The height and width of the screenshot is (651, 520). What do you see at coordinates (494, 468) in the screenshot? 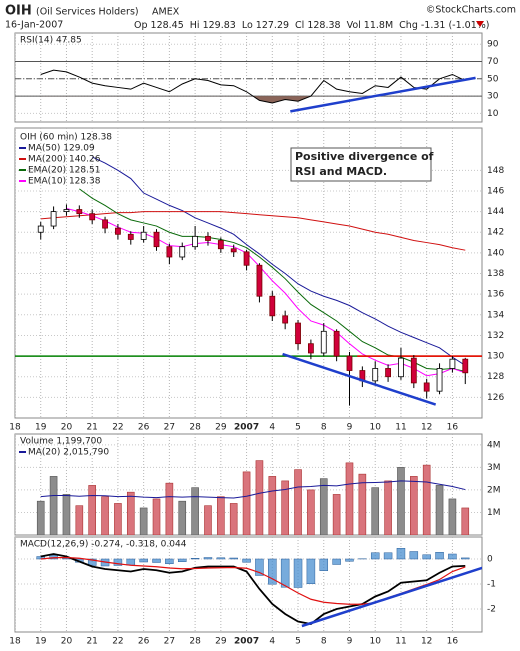
I see `y-tick-label: 3M` at bounding box center [494, 468].